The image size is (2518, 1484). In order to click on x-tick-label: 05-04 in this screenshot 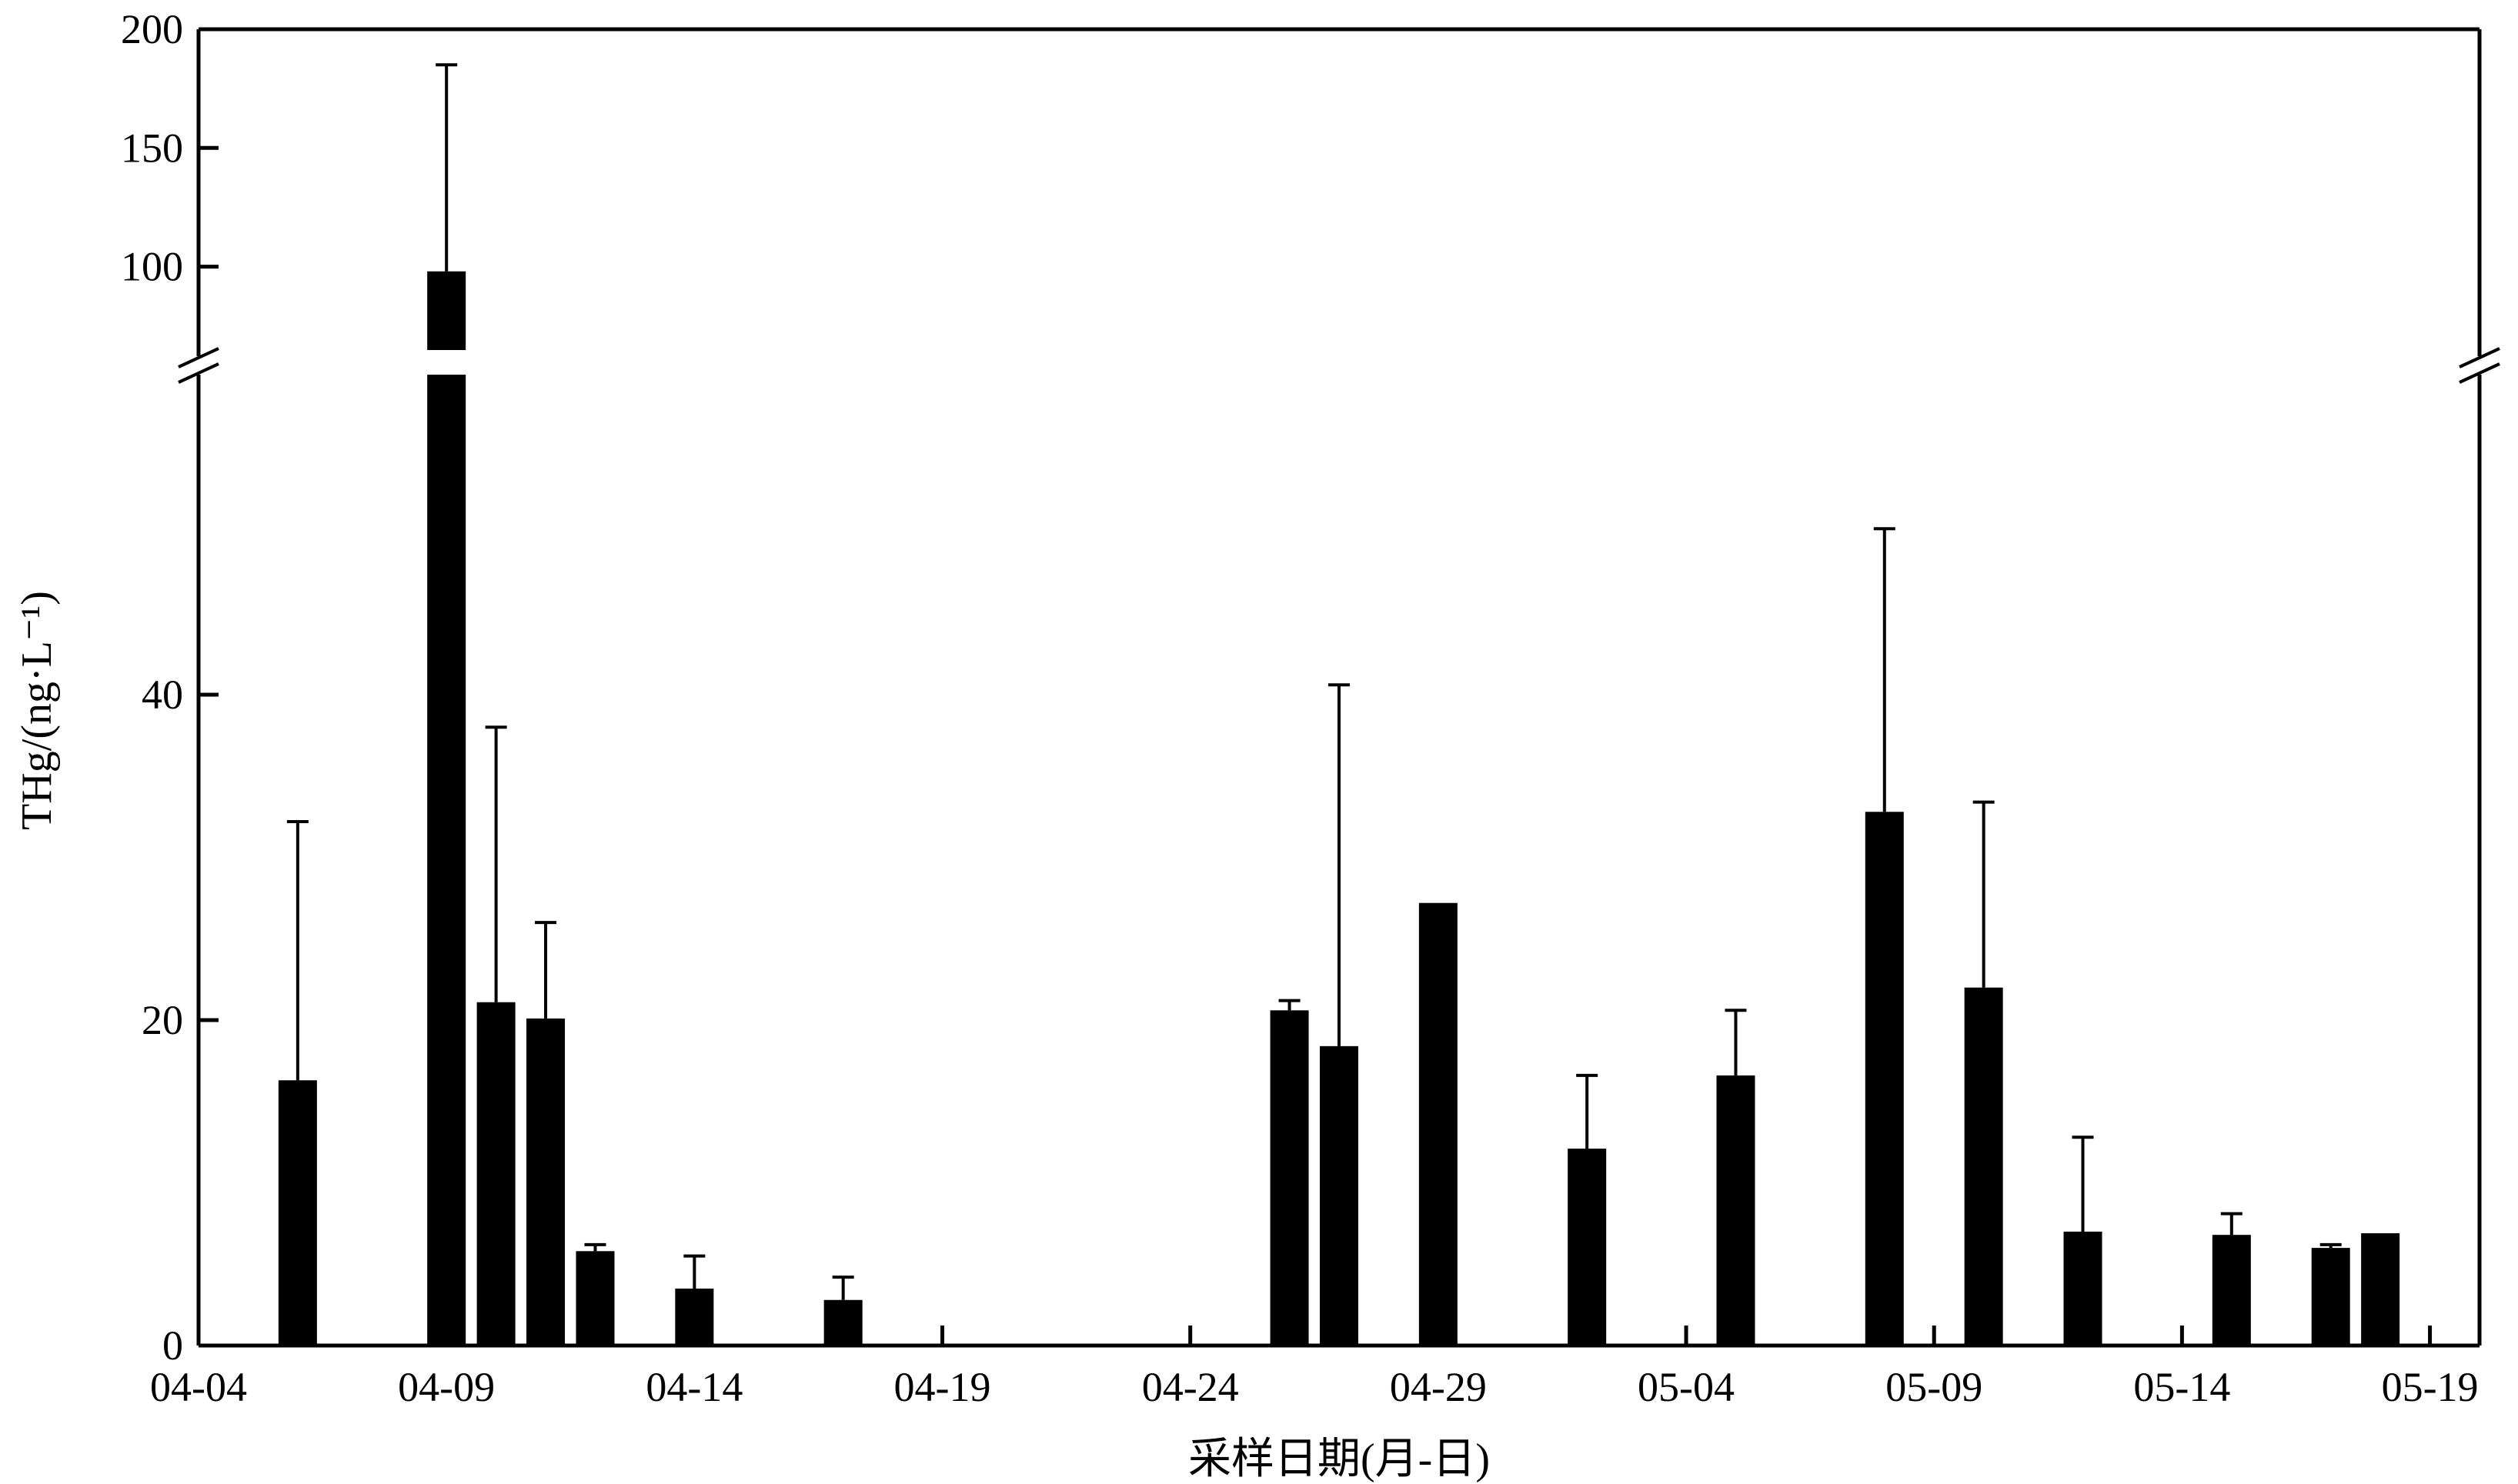, I will do `click(1686, 1387)`.